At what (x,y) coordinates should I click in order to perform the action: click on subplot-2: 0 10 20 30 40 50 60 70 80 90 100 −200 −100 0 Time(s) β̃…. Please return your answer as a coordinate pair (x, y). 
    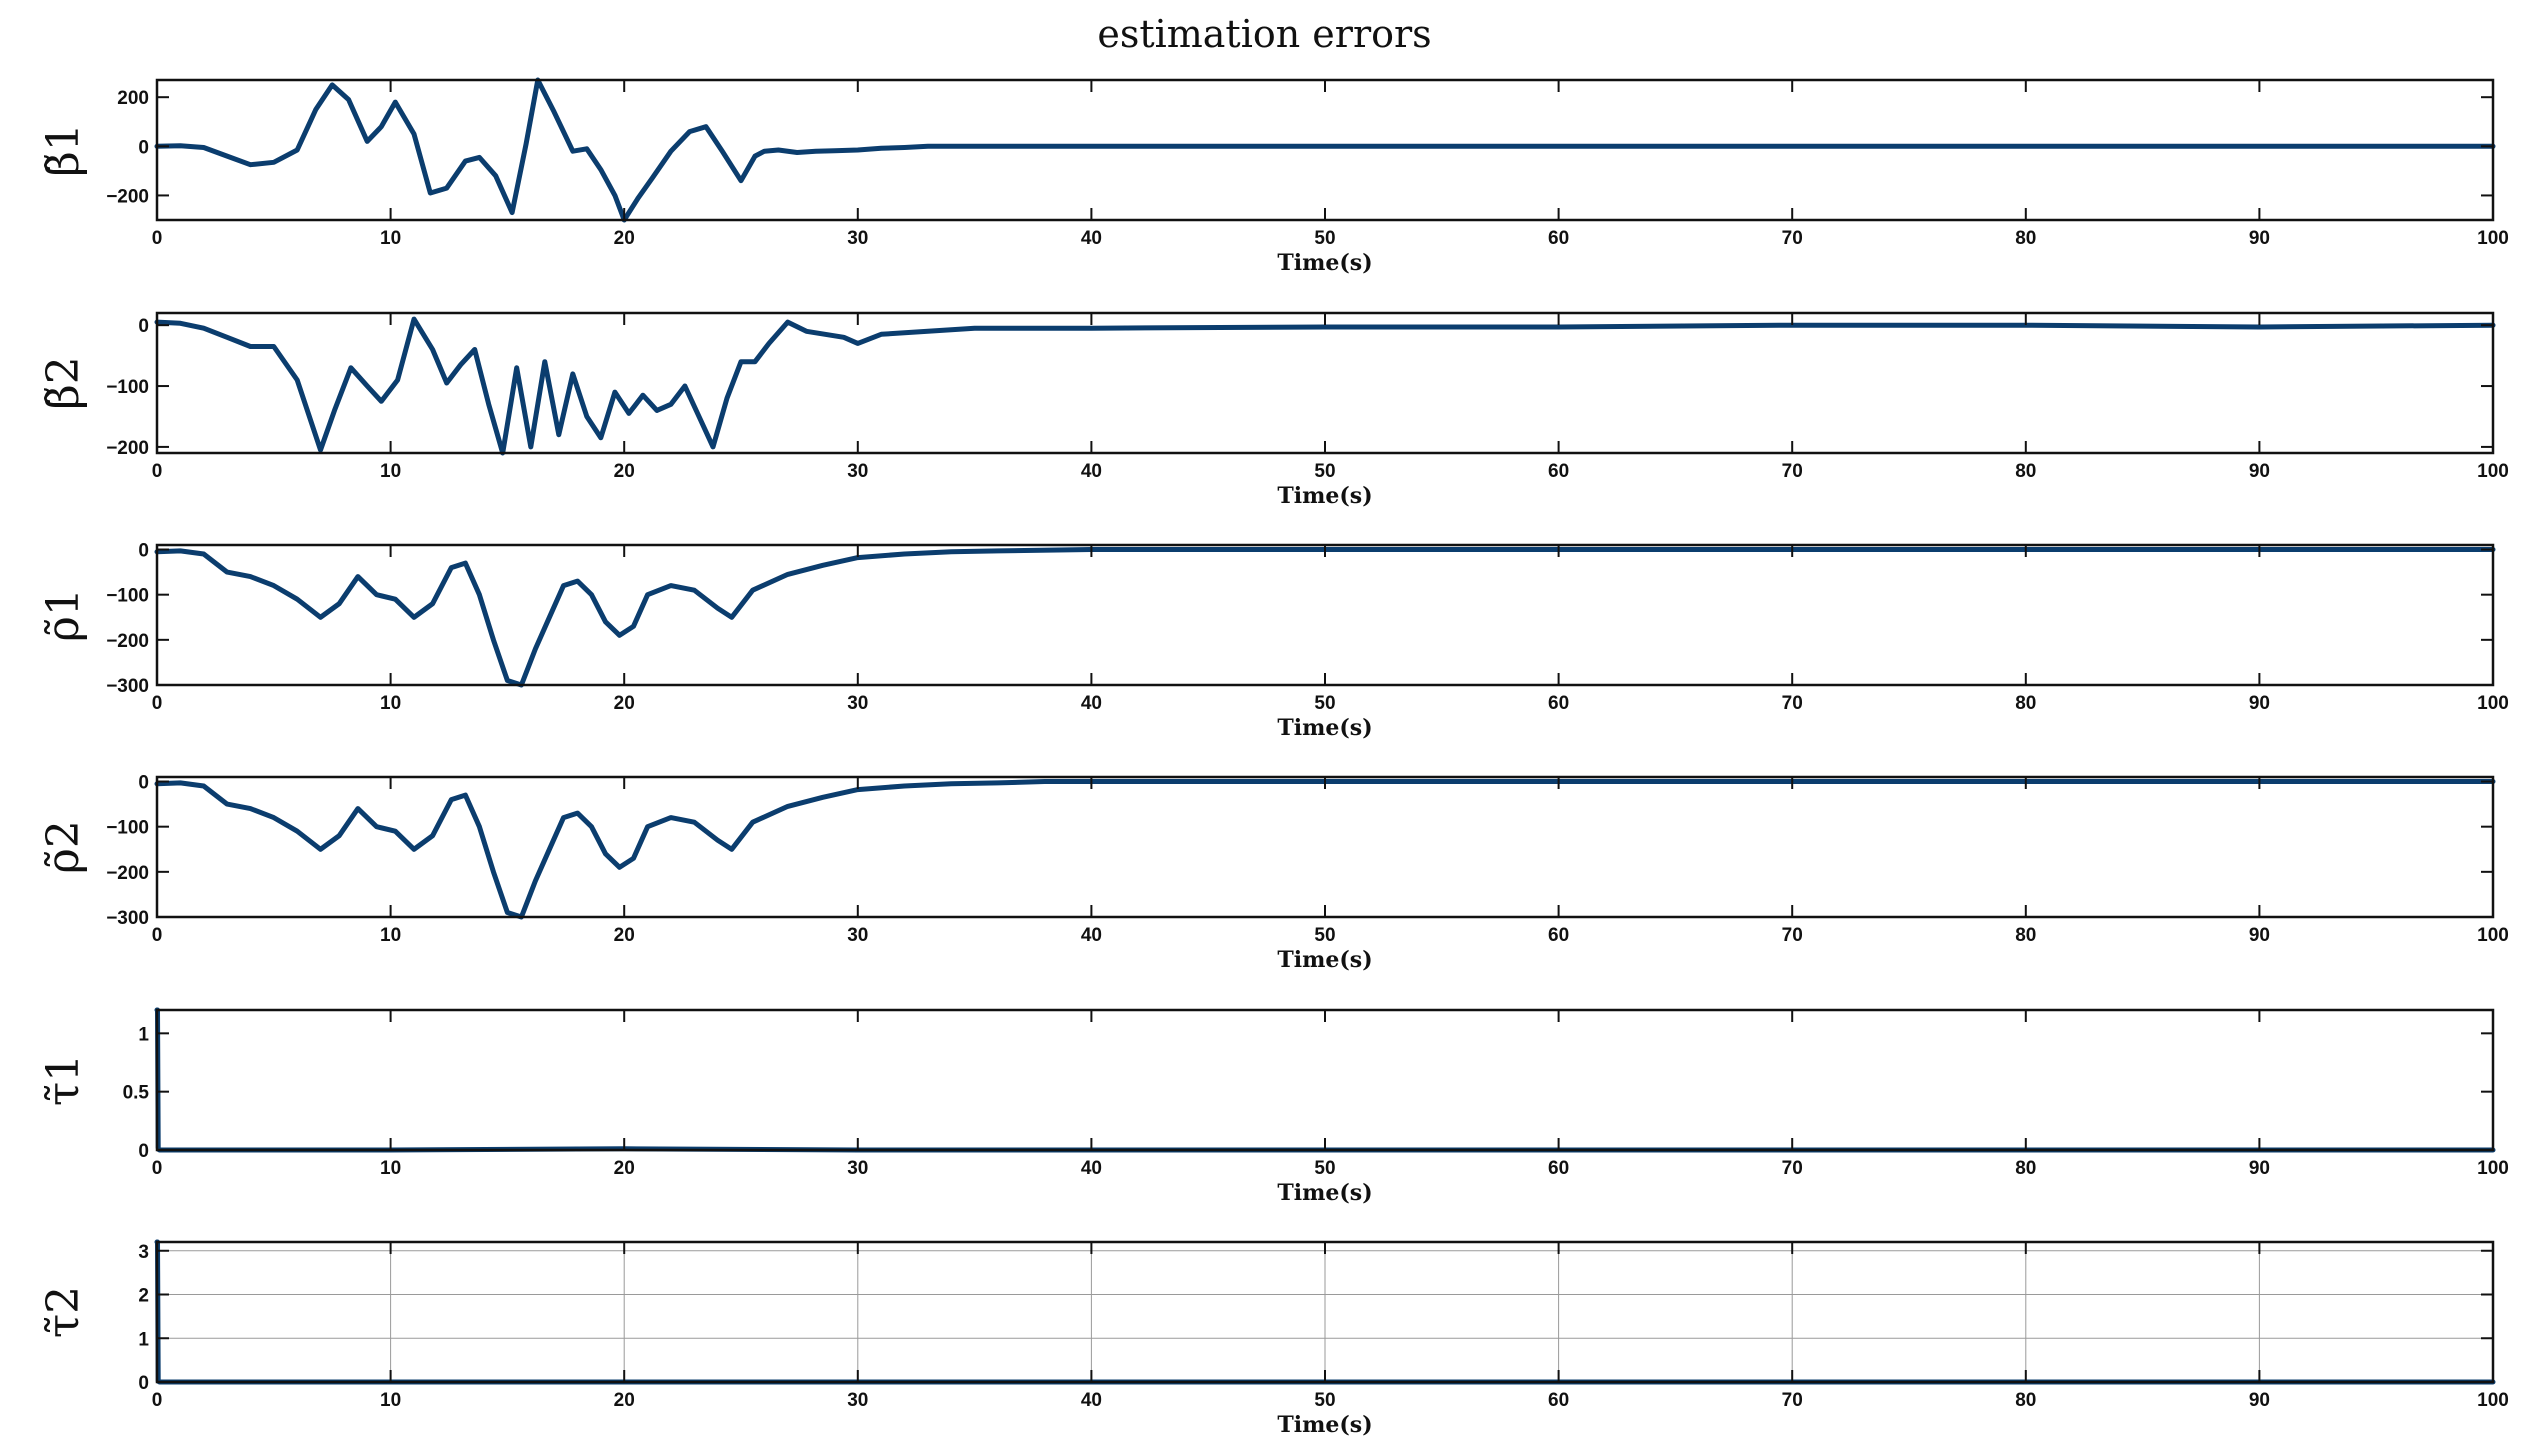
    Looking at the image, I should click on (1273, 410).